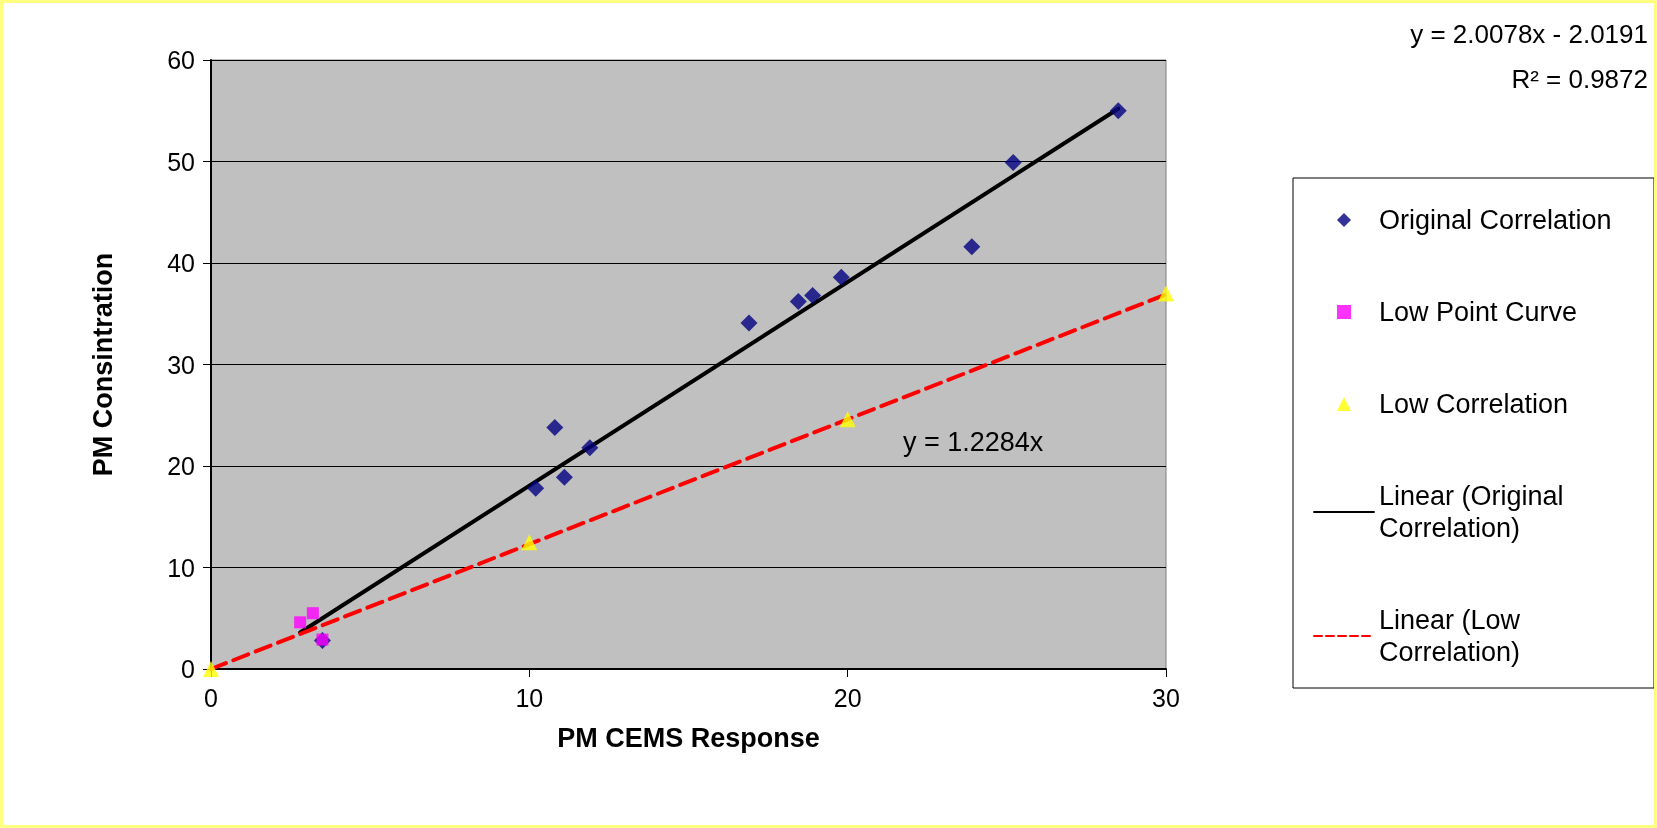 This screenshot has width=1657, height=828. I want to click on legend-label: Linear (Original Correlation), so click(1475, 512).